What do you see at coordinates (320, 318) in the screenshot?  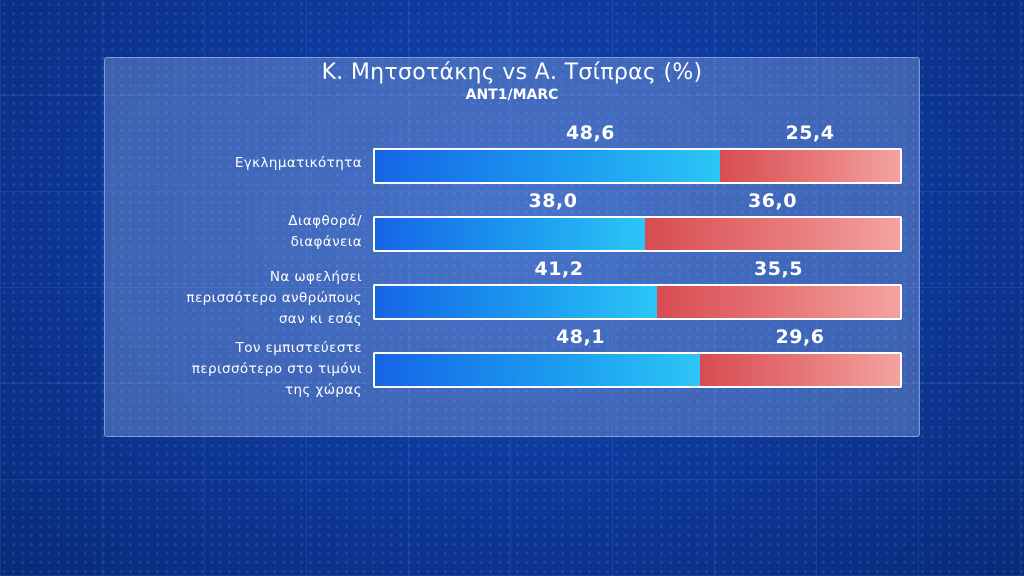 I see `category-label-line: σαν κι εσάς` at bounding box center [320, 318].